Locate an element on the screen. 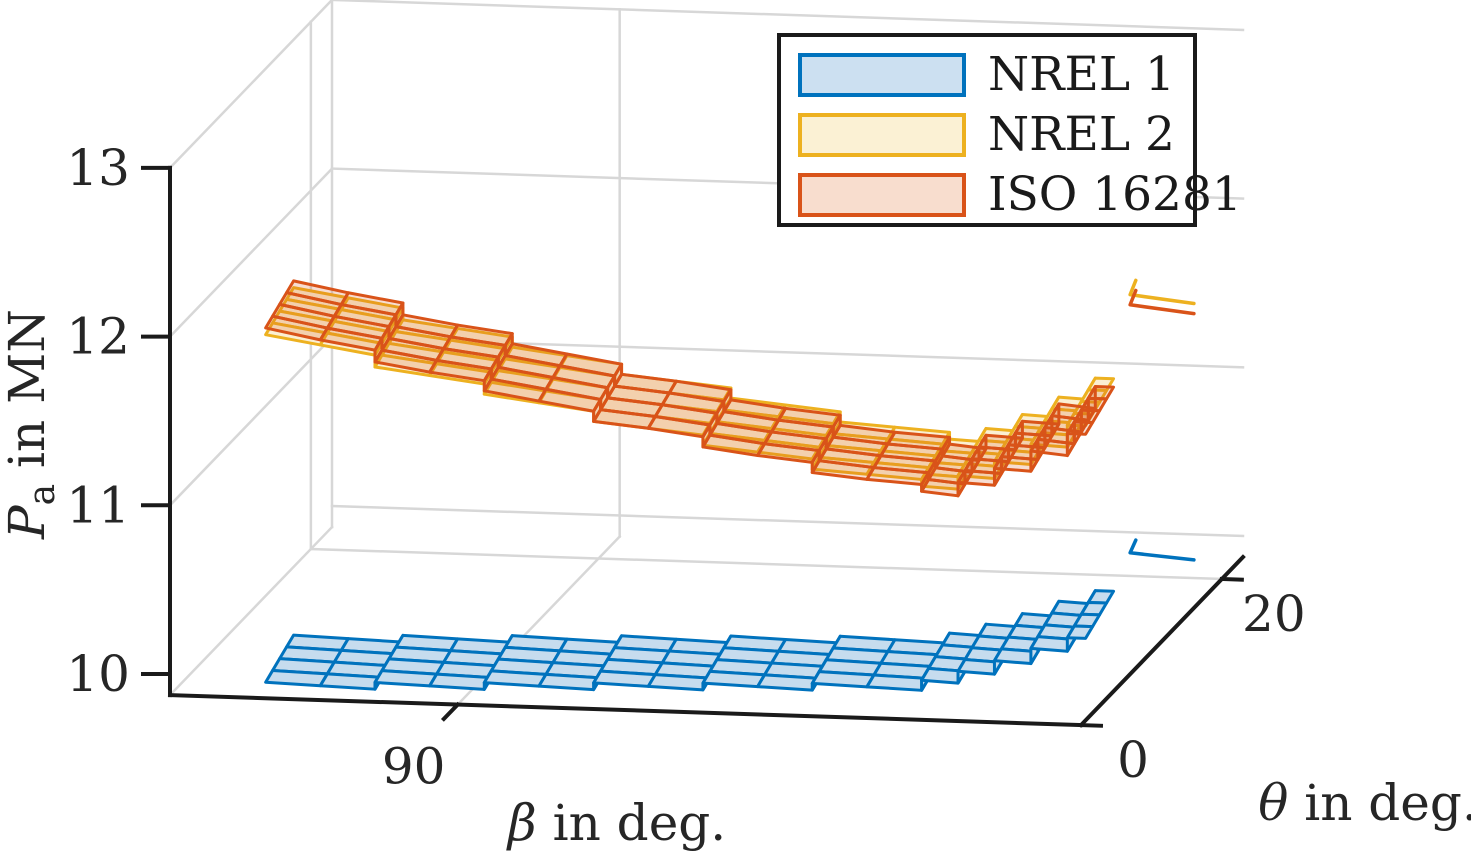 The image size is (1471, 865). legend: NREL 1 NREL 2 ISO 16281 is located at coordinates (1009, 130).